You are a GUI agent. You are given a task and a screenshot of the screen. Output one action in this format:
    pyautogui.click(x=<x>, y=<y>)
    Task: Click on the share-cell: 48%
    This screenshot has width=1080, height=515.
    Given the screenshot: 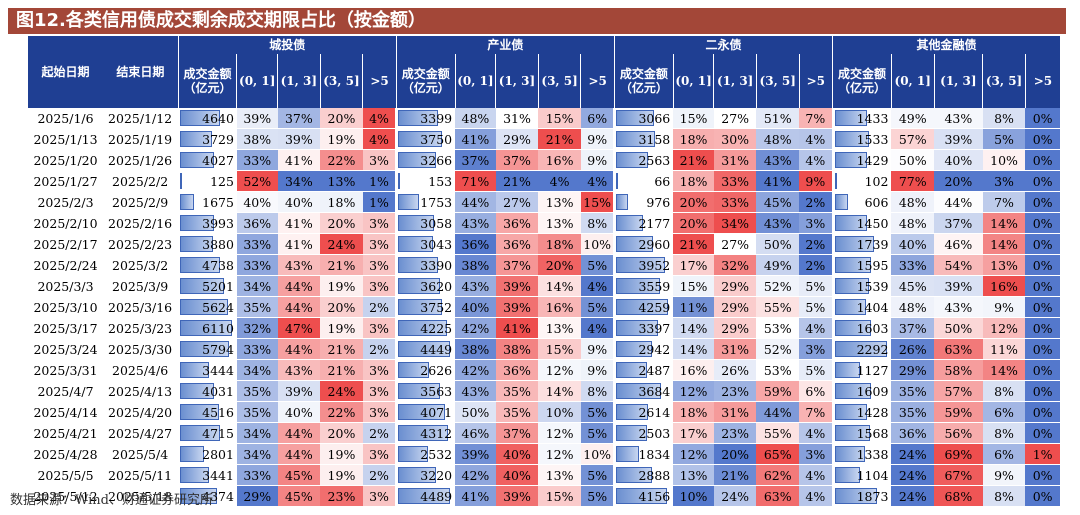 What is the action you would take?
    pyautogui.click(x=913, y=223)
    